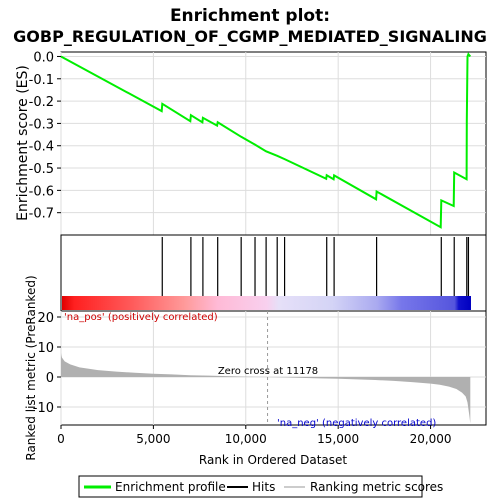 The width and height of the screenshot is (500, 500). I want to click on es-y-axis-ticks: 0.0 -0.1 -0.2 -0.3 -0.4 -0.5 -0.6 -0.7, so click(45, 136).